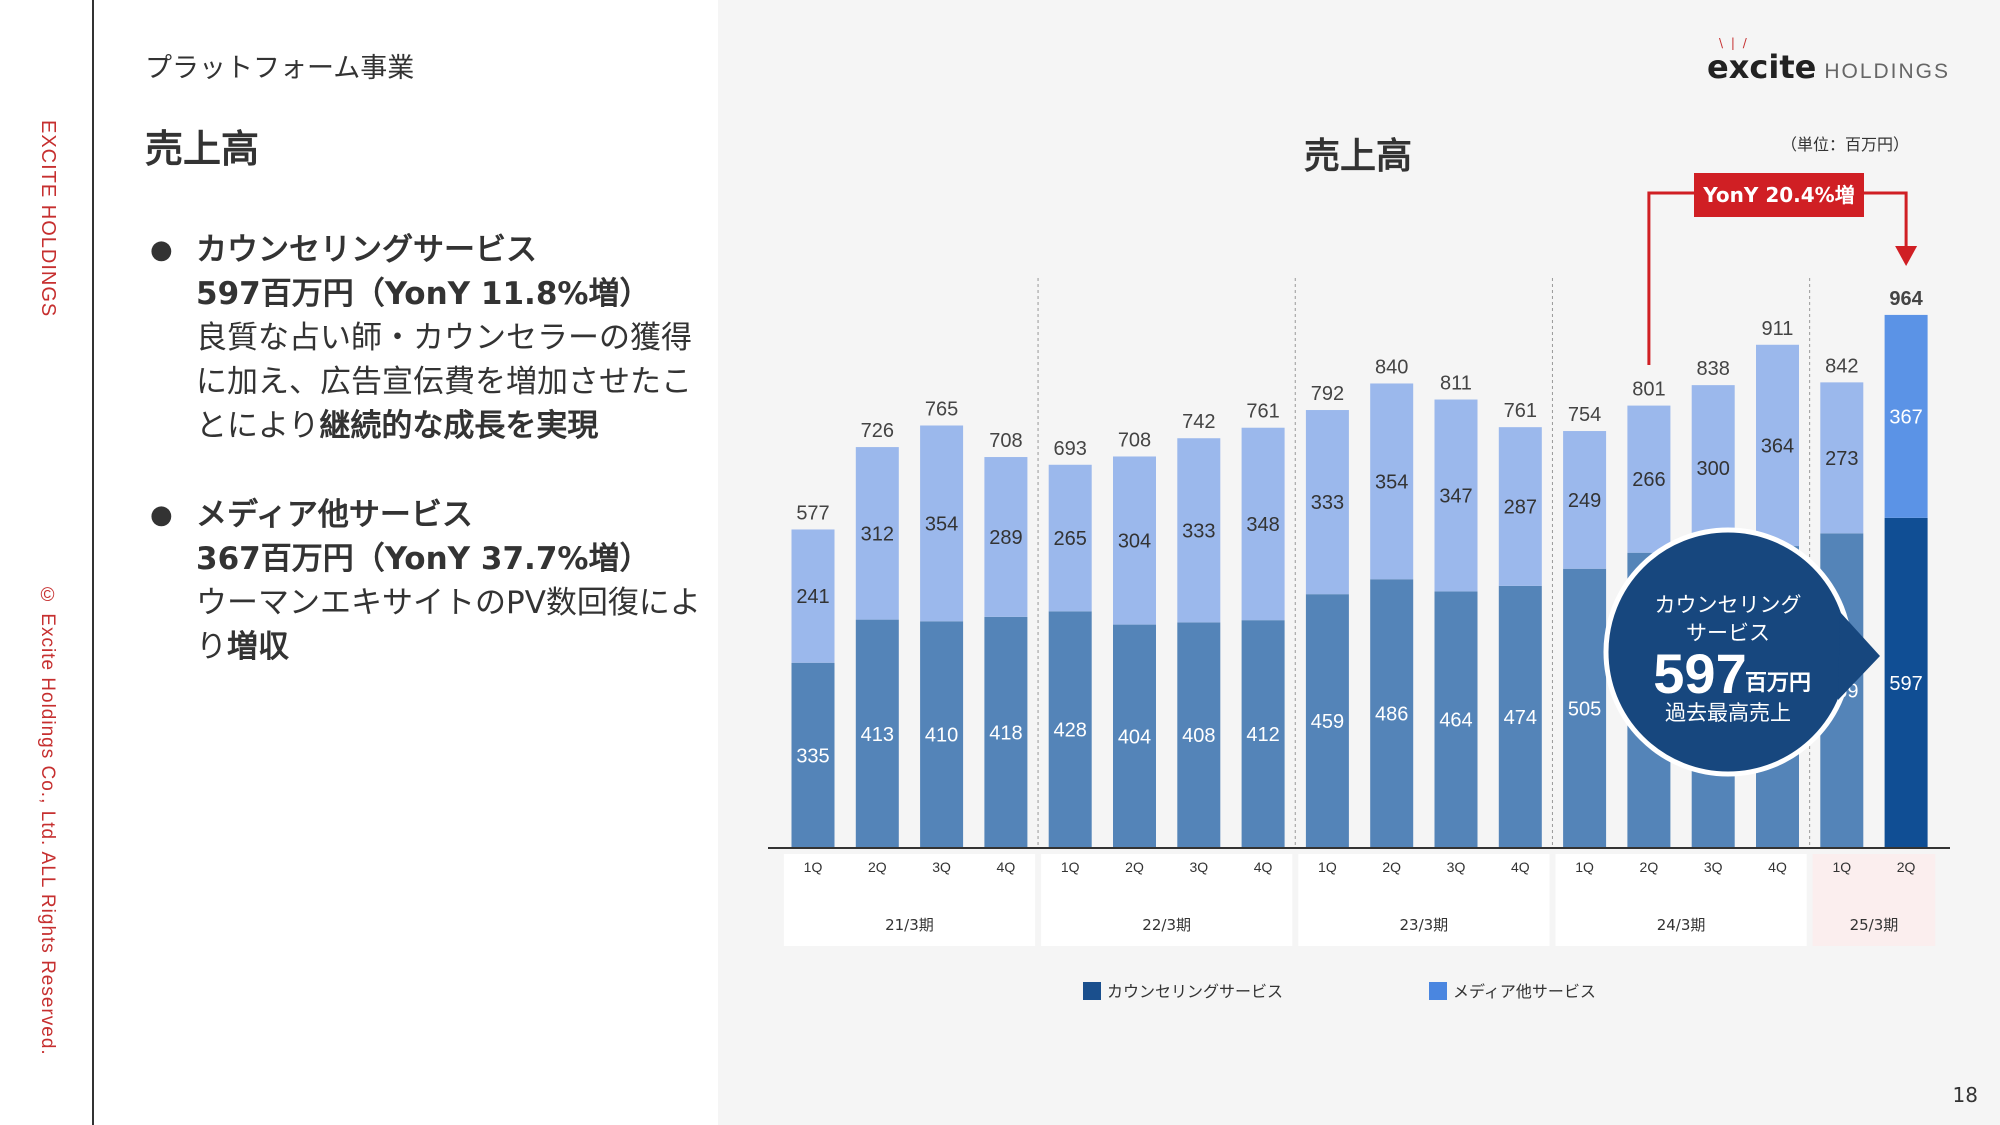  What do you see at coordinates (1327, 394) in the screenshot?
I see `value-label-total: 792` at bounding box center [1327, 394].